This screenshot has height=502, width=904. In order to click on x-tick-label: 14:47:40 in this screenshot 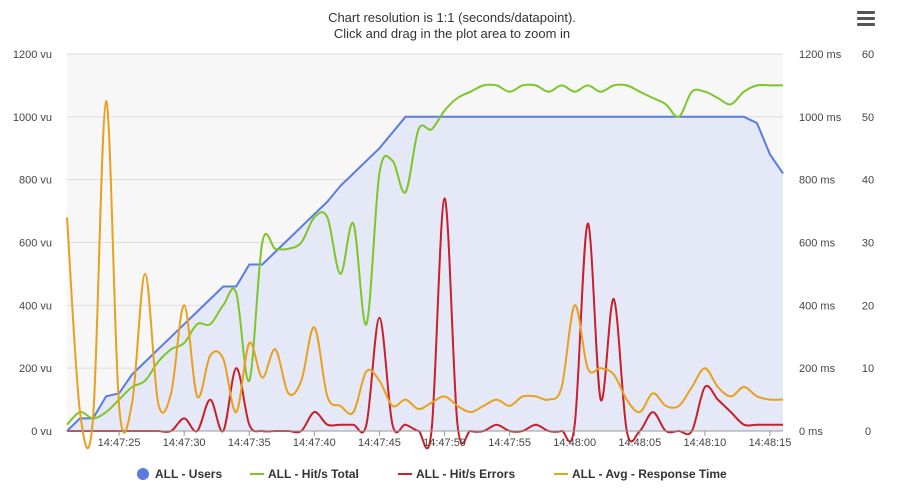, I will do `click(314, 443)`.